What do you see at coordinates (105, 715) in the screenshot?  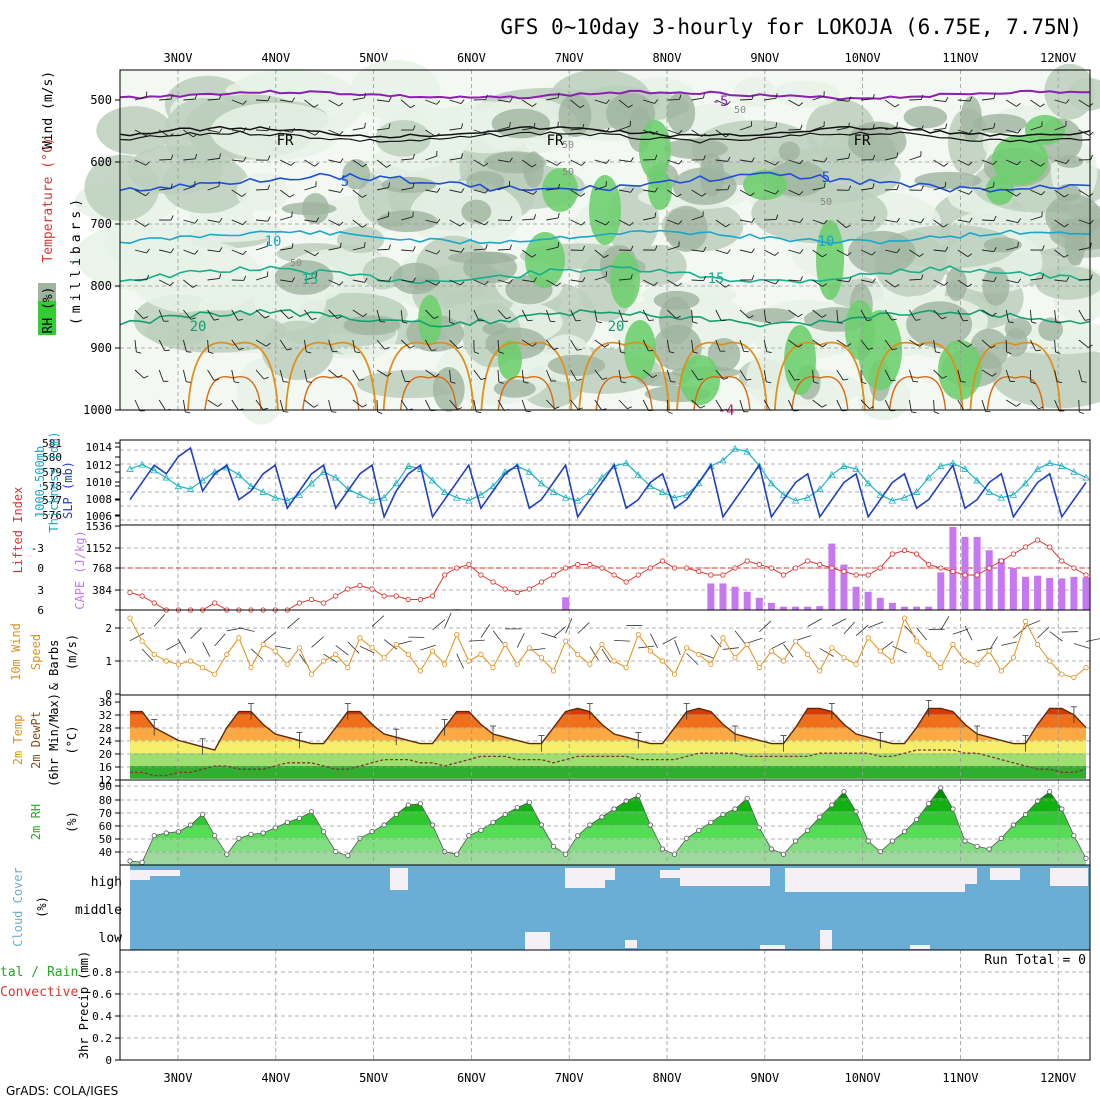 I see `tick-label: 32` at bounding box center [105, 715].